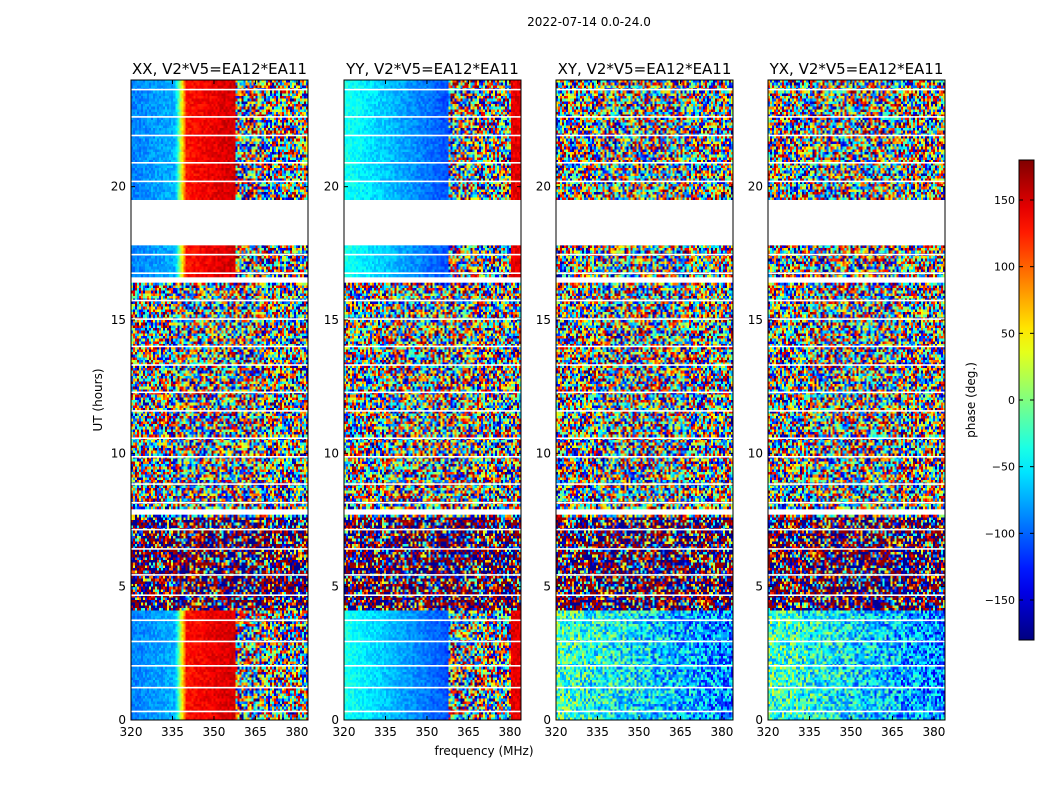  I want to click on heatmap-image-xy, so click(644, 400).